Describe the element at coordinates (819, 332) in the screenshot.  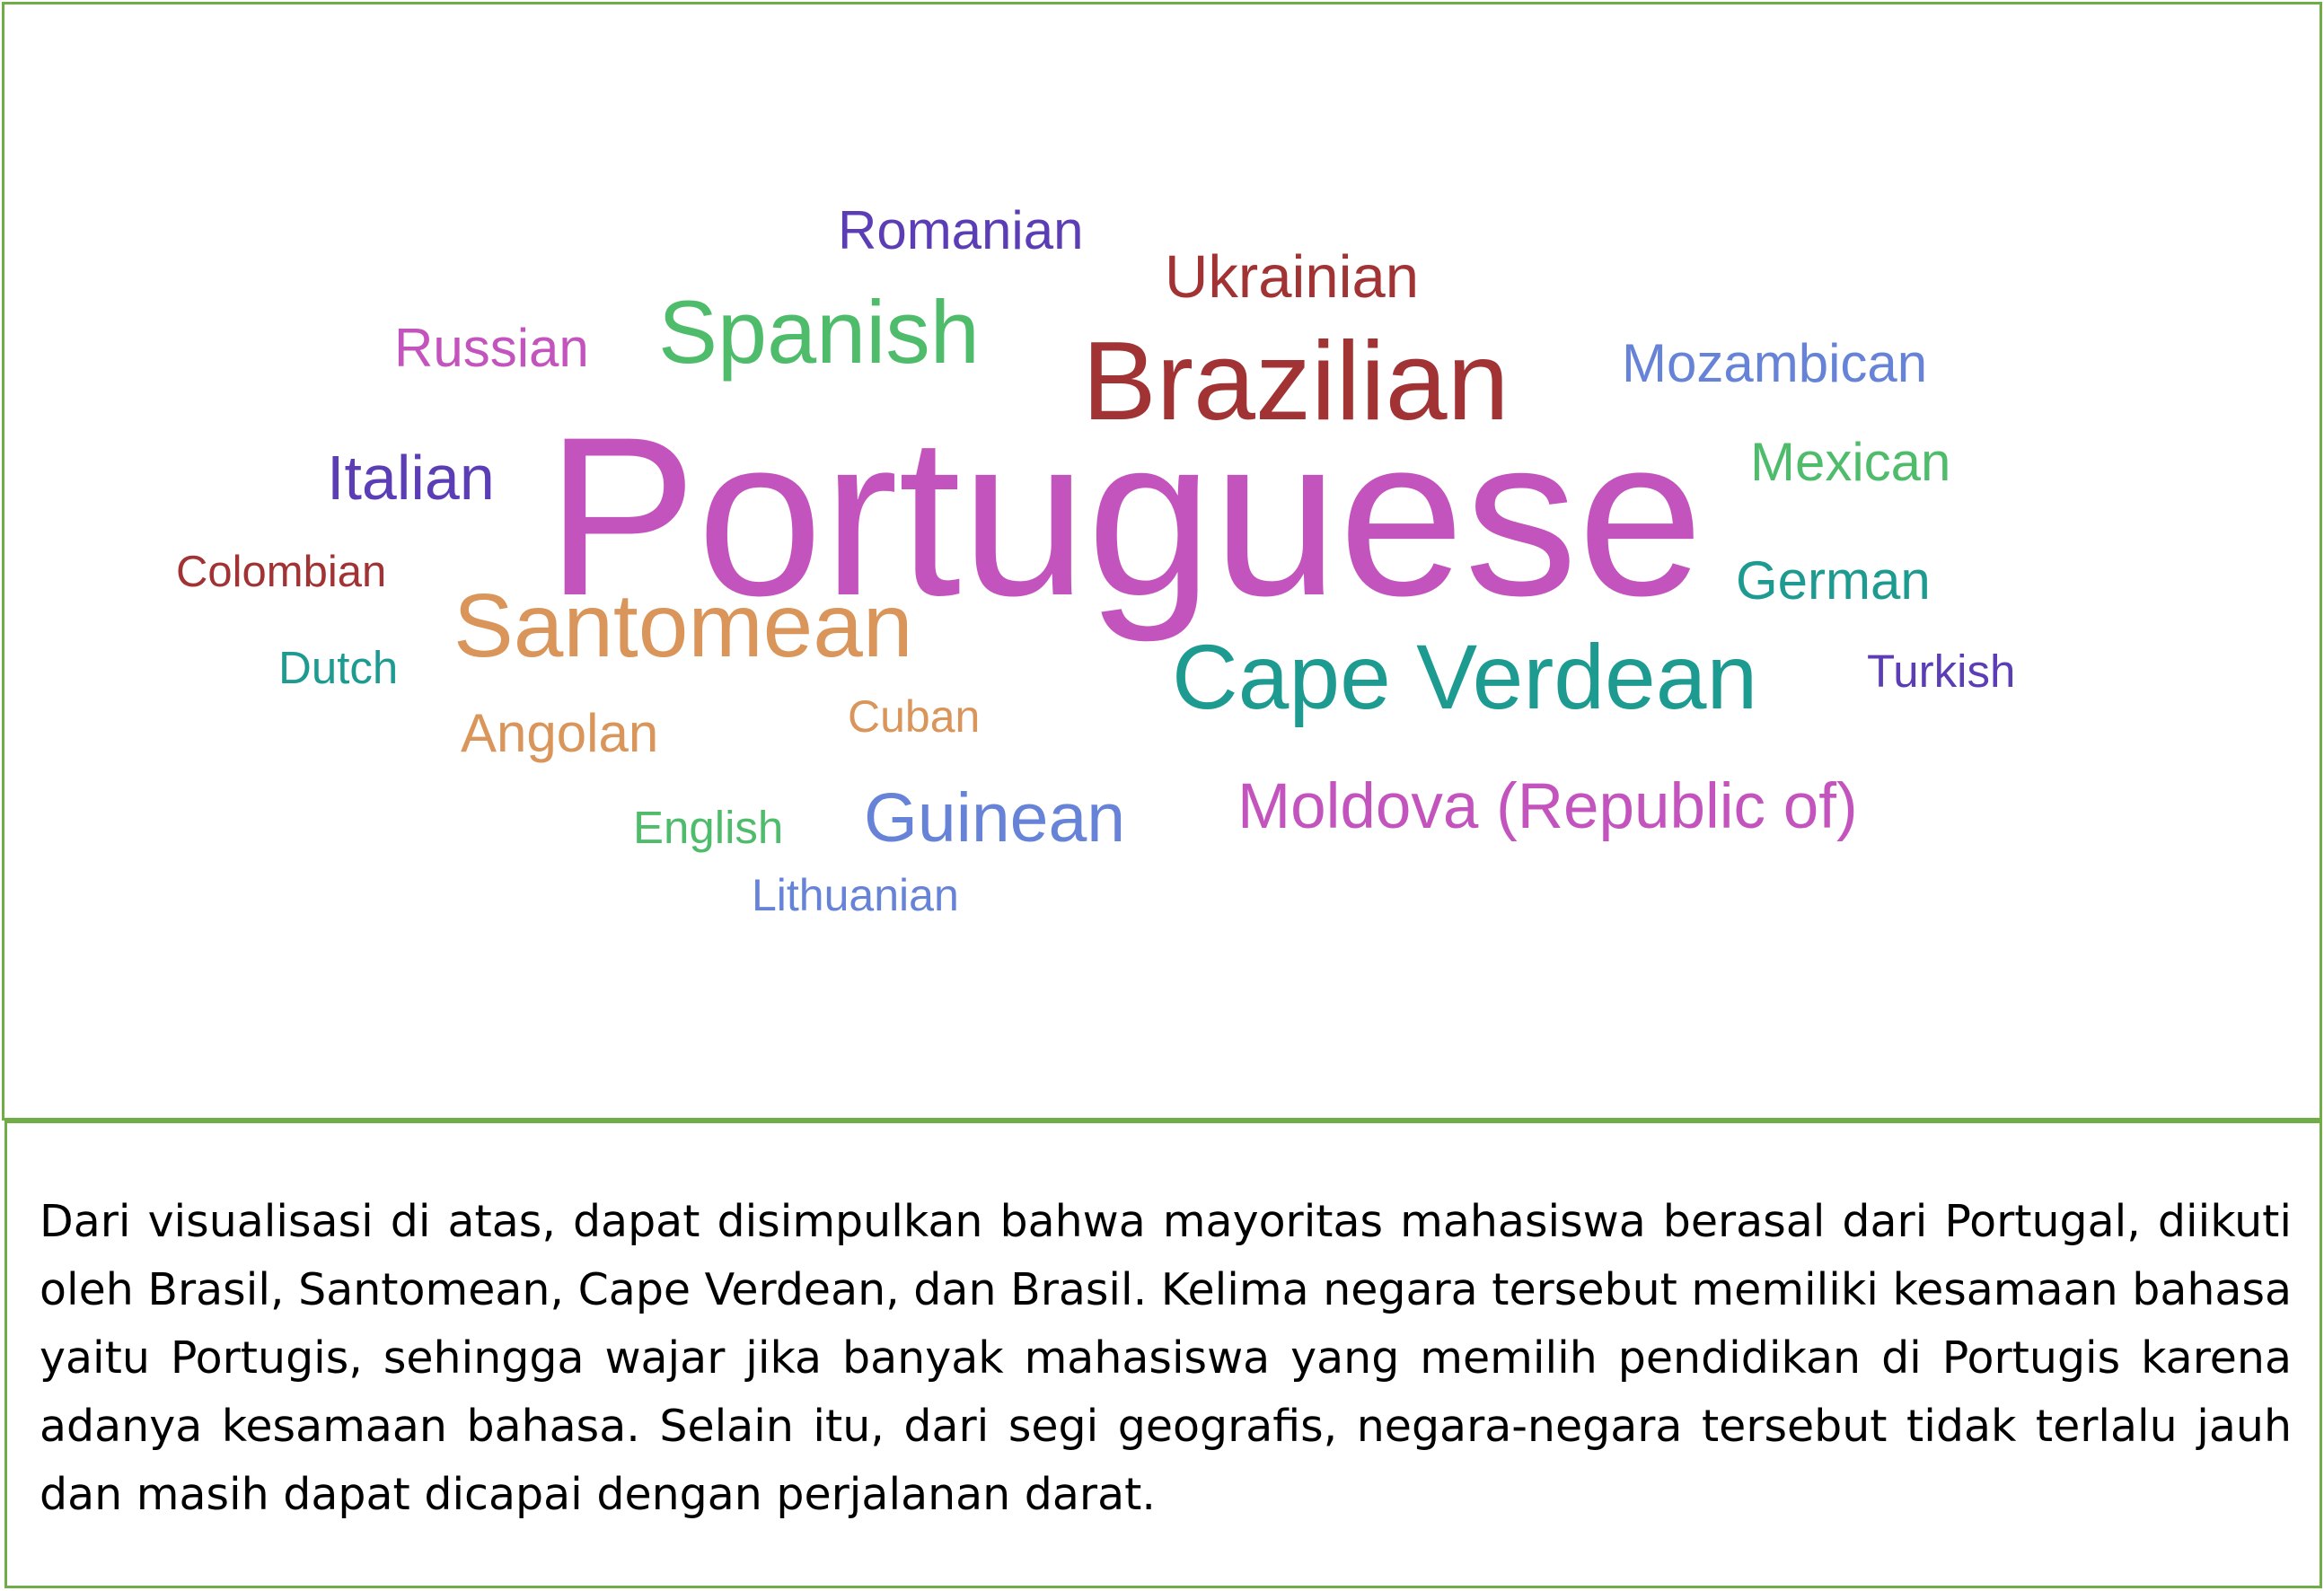
I see `word-spanish: Spanish` at that location.